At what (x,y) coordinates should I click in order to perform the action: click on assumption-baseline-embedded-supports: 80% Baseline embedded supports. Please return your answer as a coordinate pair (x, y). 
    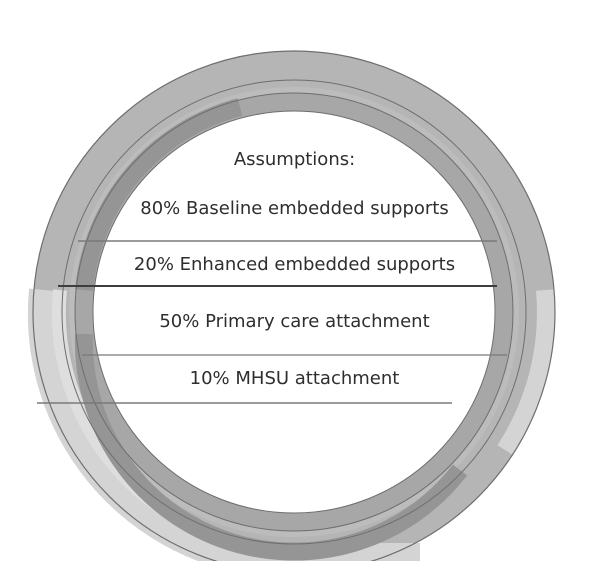
    Looking at the image, I should click on (294, 208).